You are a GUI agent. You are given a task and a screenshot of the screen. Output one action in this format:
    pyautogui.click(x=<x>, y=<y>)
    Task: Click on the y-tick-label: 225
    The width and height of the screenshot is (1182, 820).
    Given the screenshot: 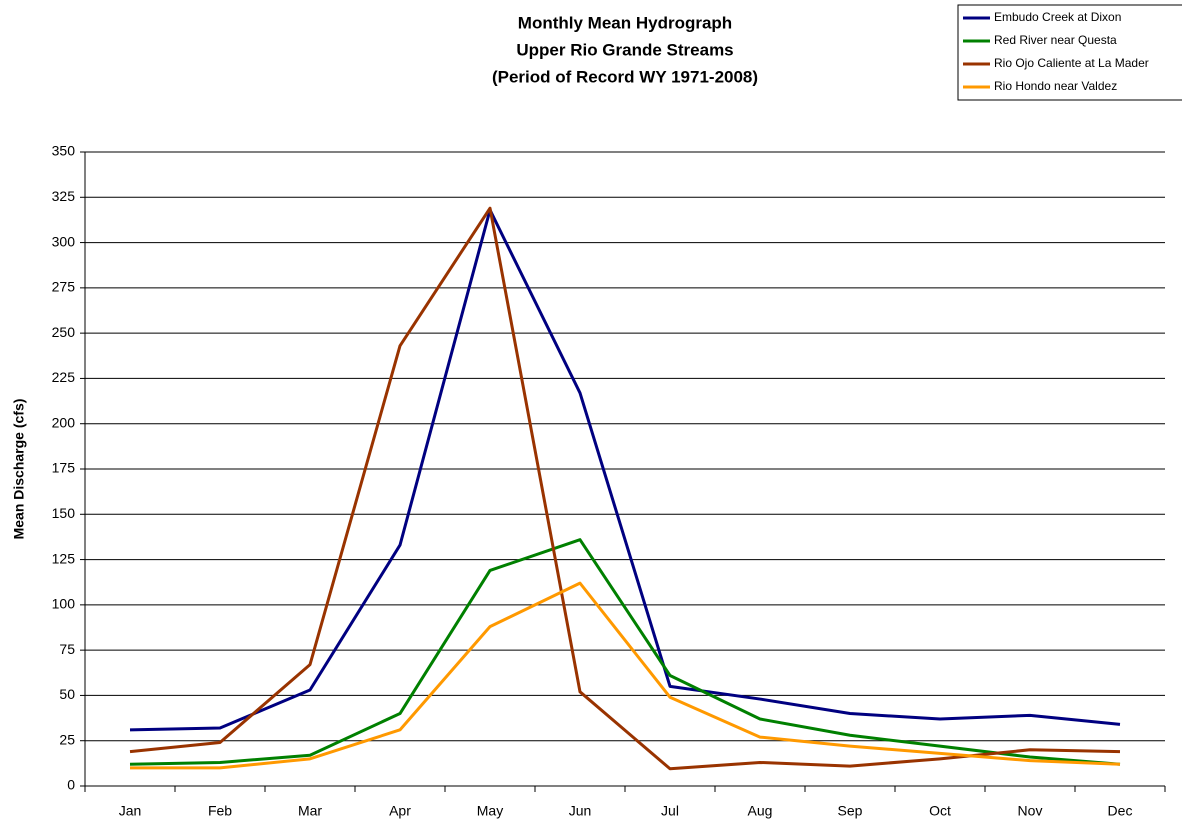 What is the action you would take?
    pyautogui.click(x=64, y=377)
    